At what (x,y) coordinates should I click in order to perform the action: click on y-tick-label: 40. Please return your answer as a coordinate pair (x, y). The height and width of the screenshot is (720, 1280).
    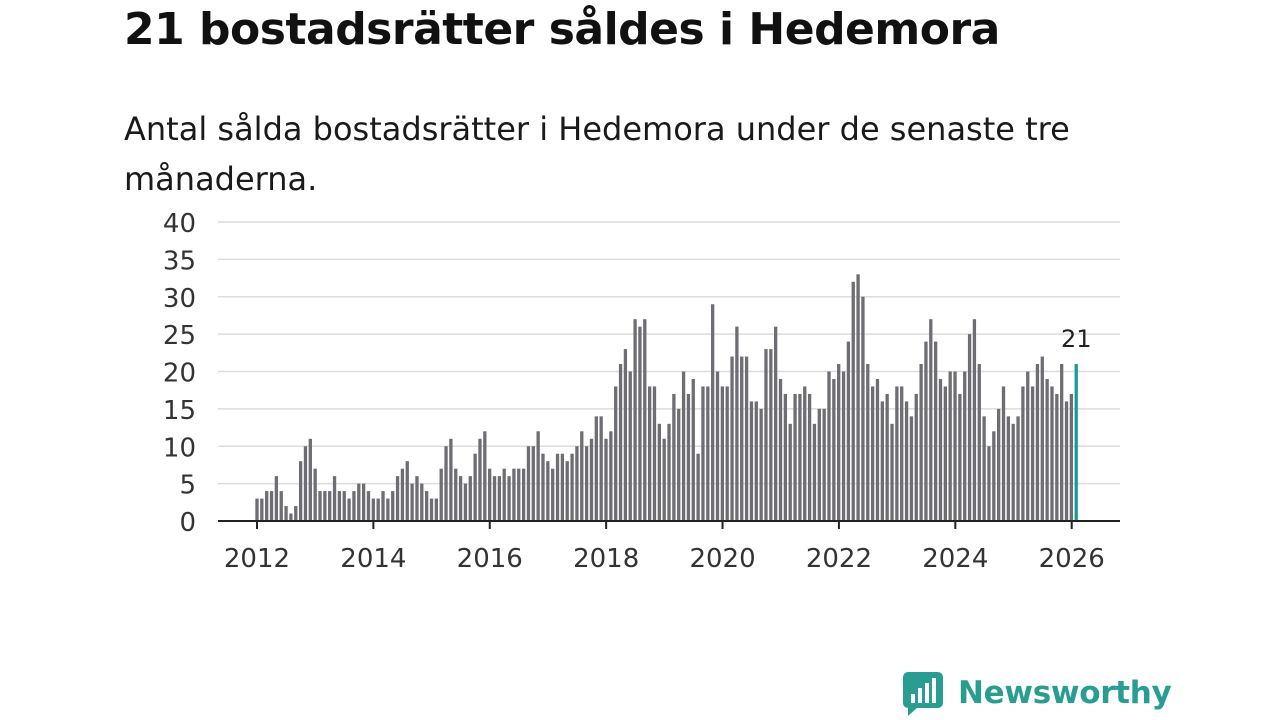
    Looking at the image, I should click on (179, 224).